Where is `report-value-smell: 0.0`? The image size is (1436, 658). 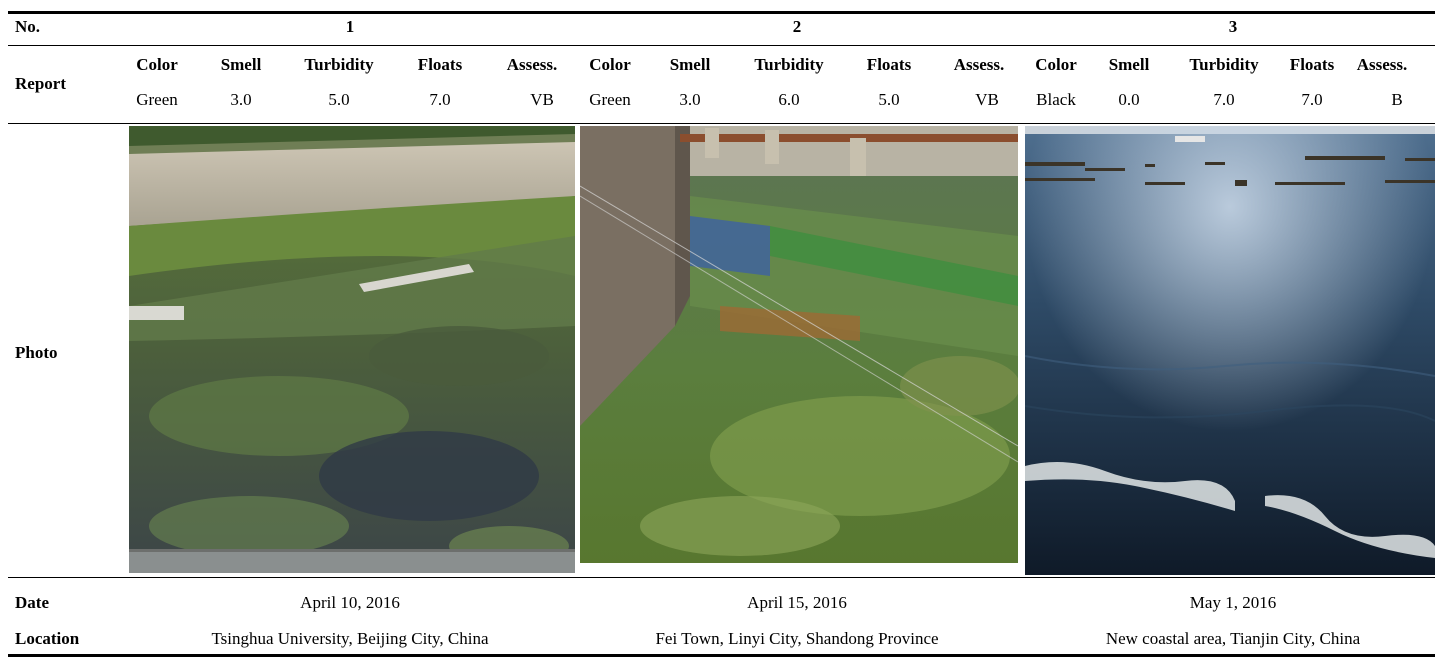 report-value-smell: 0.0 is located at coordinates (1129, 99).